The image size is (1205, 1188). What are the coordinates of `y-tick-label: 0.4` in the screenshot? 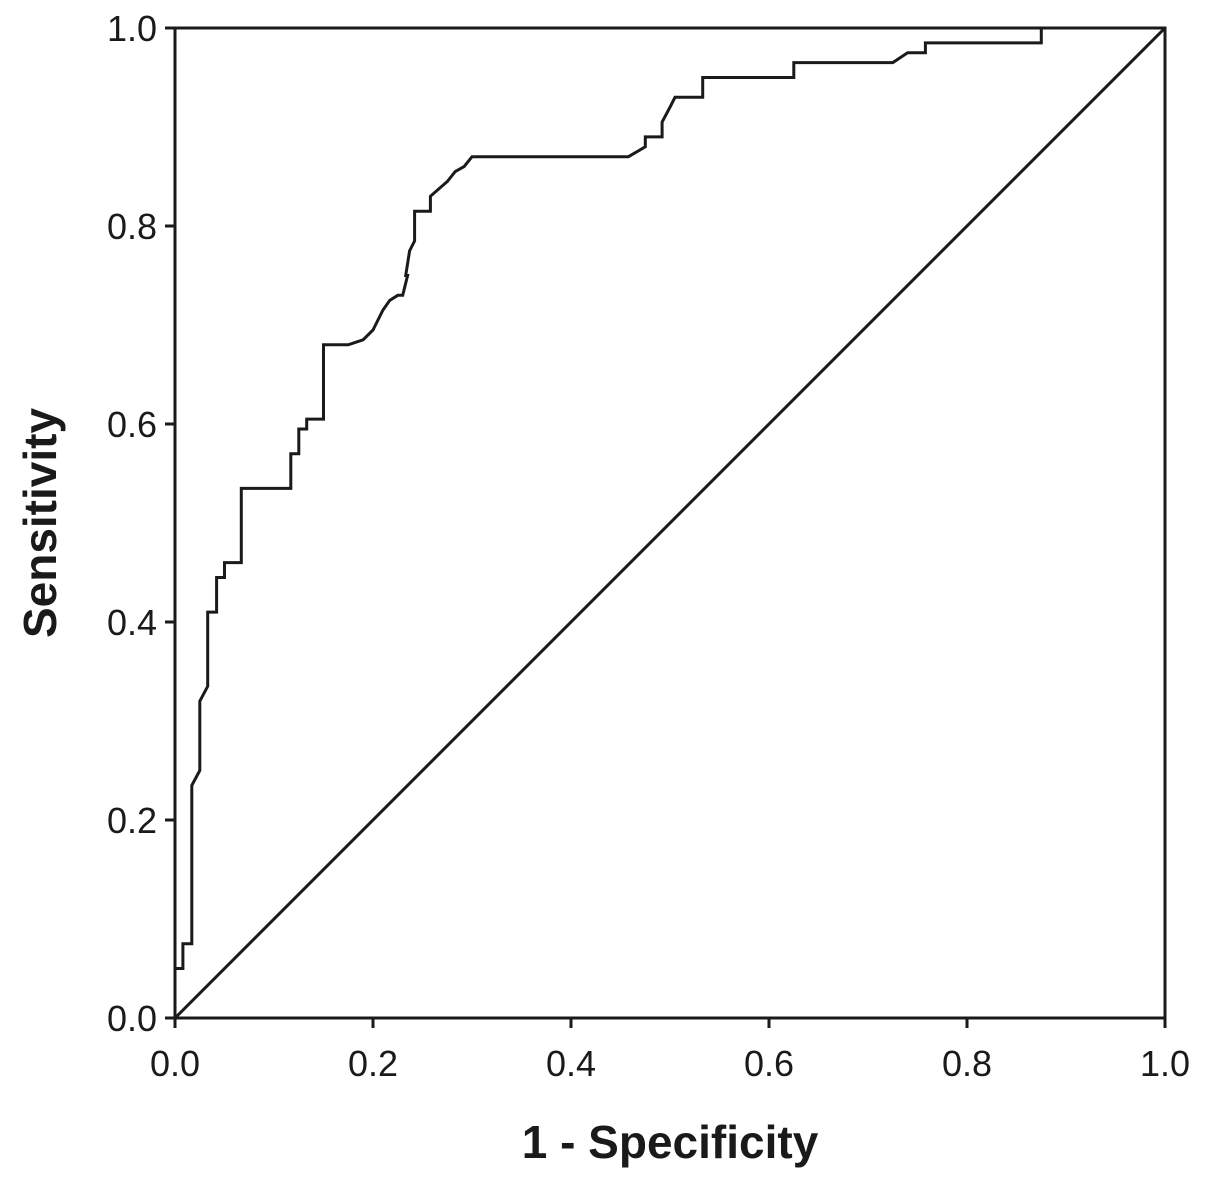 It's located at (132, 622).